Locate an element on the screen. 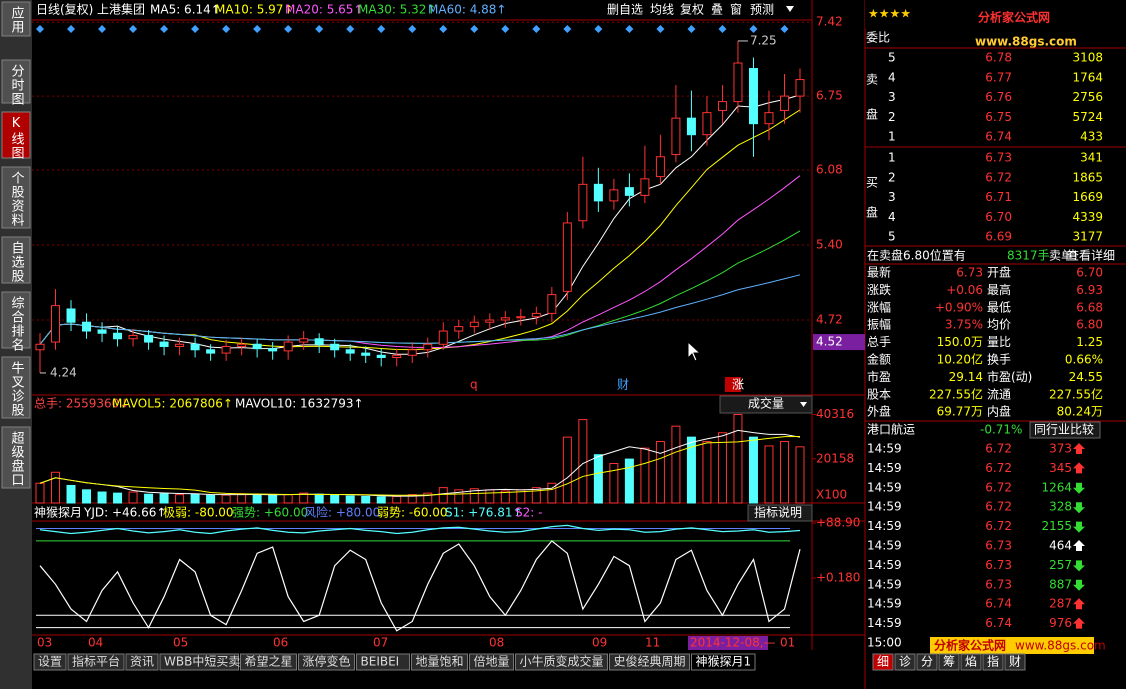 This screenshot has height=689, width=1126. sidebar-tab-label: 超级盘口 is located at coordinates (17, 459).